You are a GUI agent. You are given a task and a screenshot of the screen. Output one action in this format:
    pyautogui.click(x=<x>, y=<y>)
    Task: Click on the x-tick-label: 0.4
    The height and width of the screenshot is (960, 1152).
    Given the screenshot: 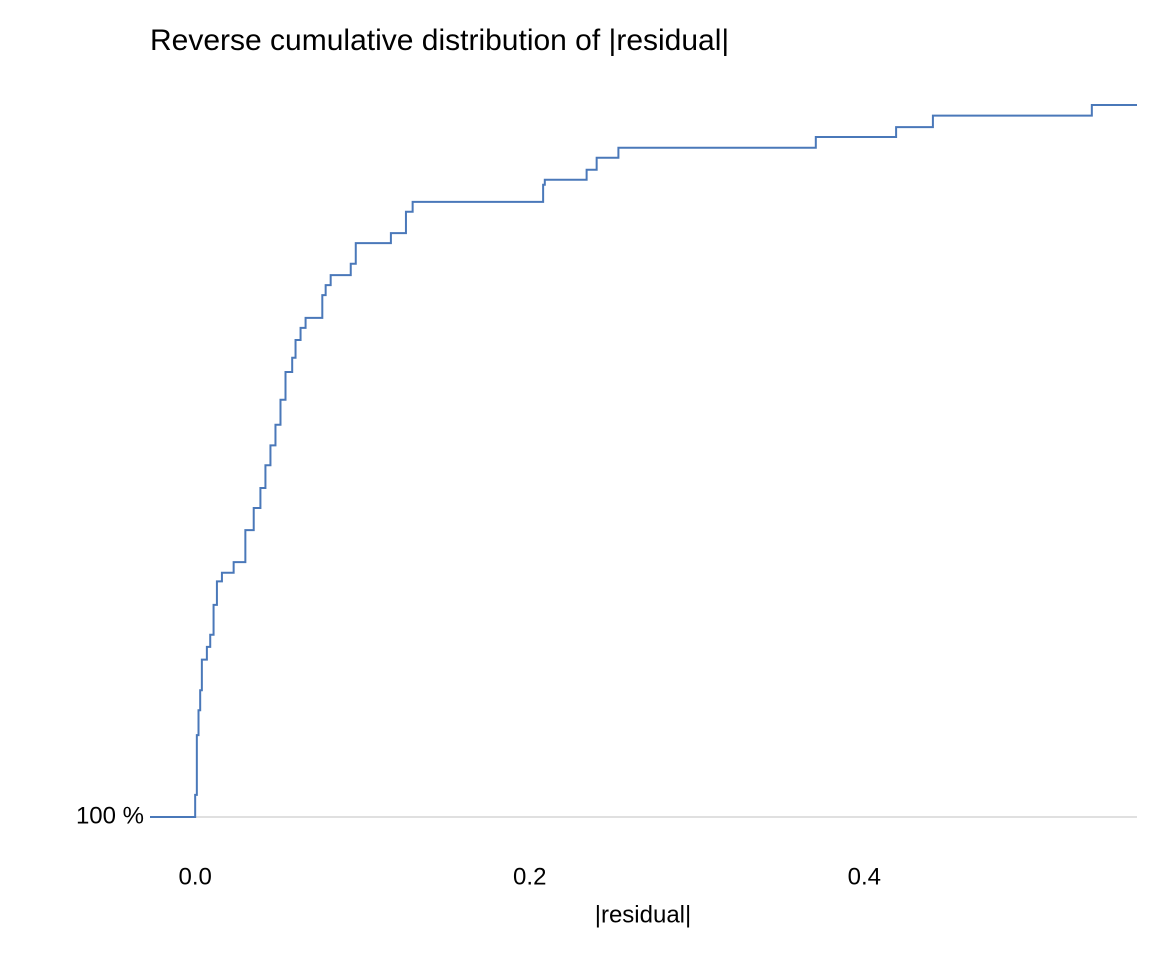 What is the action you would take?
    pyautogui.click(x=864, y=876)
    